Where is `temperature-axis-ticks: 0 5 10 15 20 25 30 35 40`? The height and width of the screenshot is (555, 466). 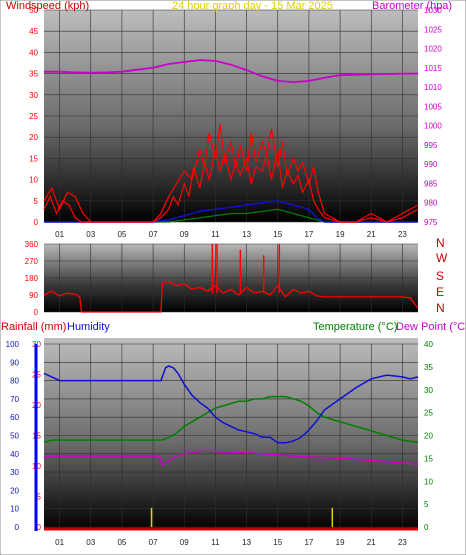
temperature-axis-ticks: 0 5 10 15 20 25 30 35 40 is located at coordinates (428, 436).